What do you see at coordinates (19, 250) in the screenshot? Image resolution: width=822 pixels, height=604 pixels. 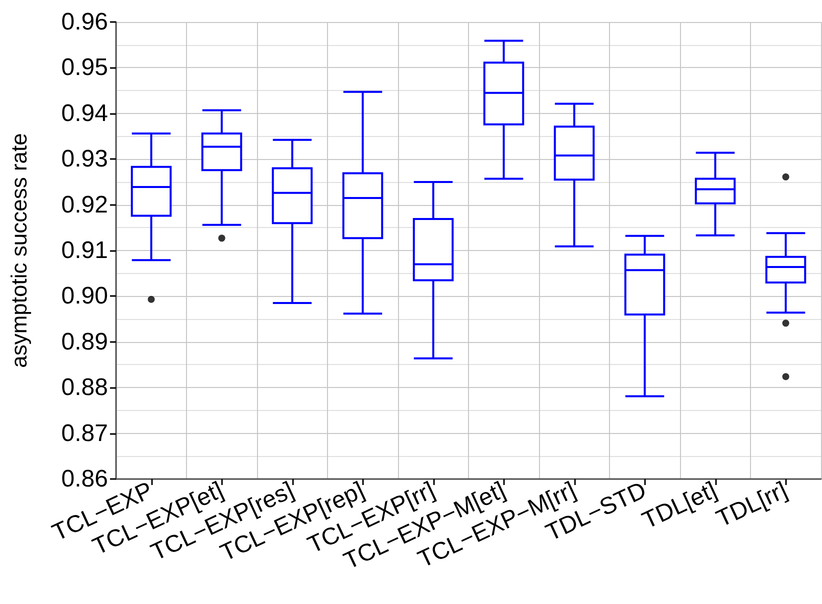 I see `y-axis-title: asymptotic success rate` at bounding box center [19, 250].